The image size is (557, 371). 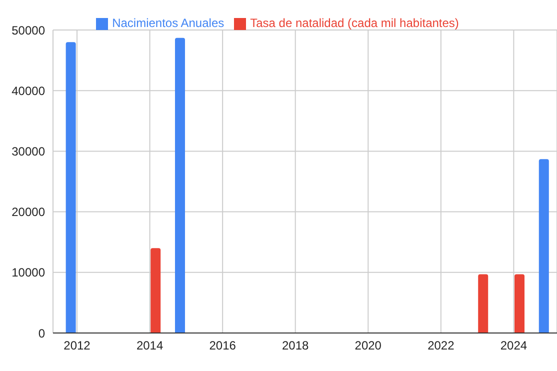 I want to click on y-tick-label: 10000, so click(x=29, y=273).